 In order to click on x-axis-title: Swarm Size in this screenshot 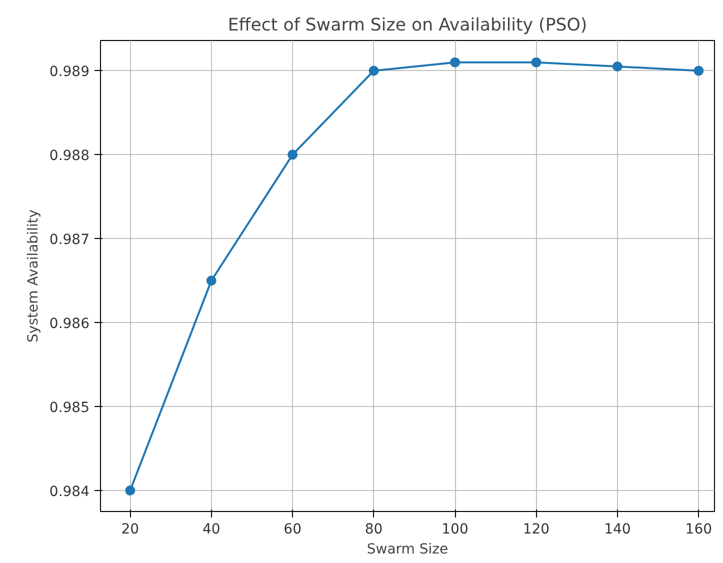, I will do `click(407, 550)`.